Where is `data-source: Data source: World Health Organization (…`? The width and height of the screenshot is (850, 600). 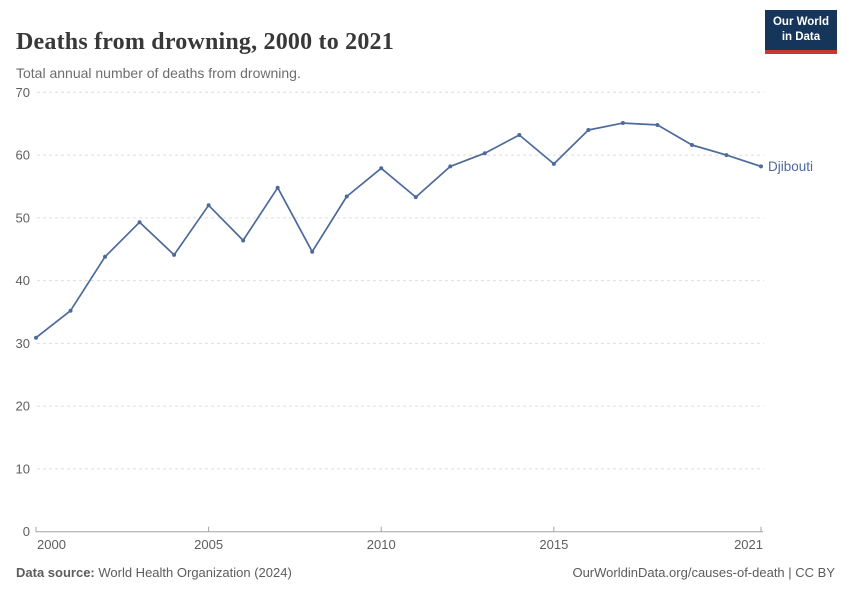 data-source: Data source: World Health Organization (… is located at coordinates (154, 572).